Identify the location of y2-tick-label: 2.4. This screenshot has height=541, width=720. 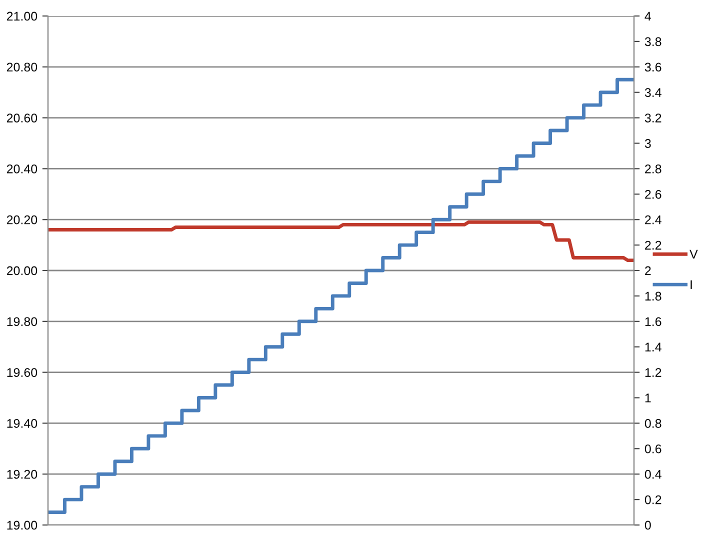
(653, 219).